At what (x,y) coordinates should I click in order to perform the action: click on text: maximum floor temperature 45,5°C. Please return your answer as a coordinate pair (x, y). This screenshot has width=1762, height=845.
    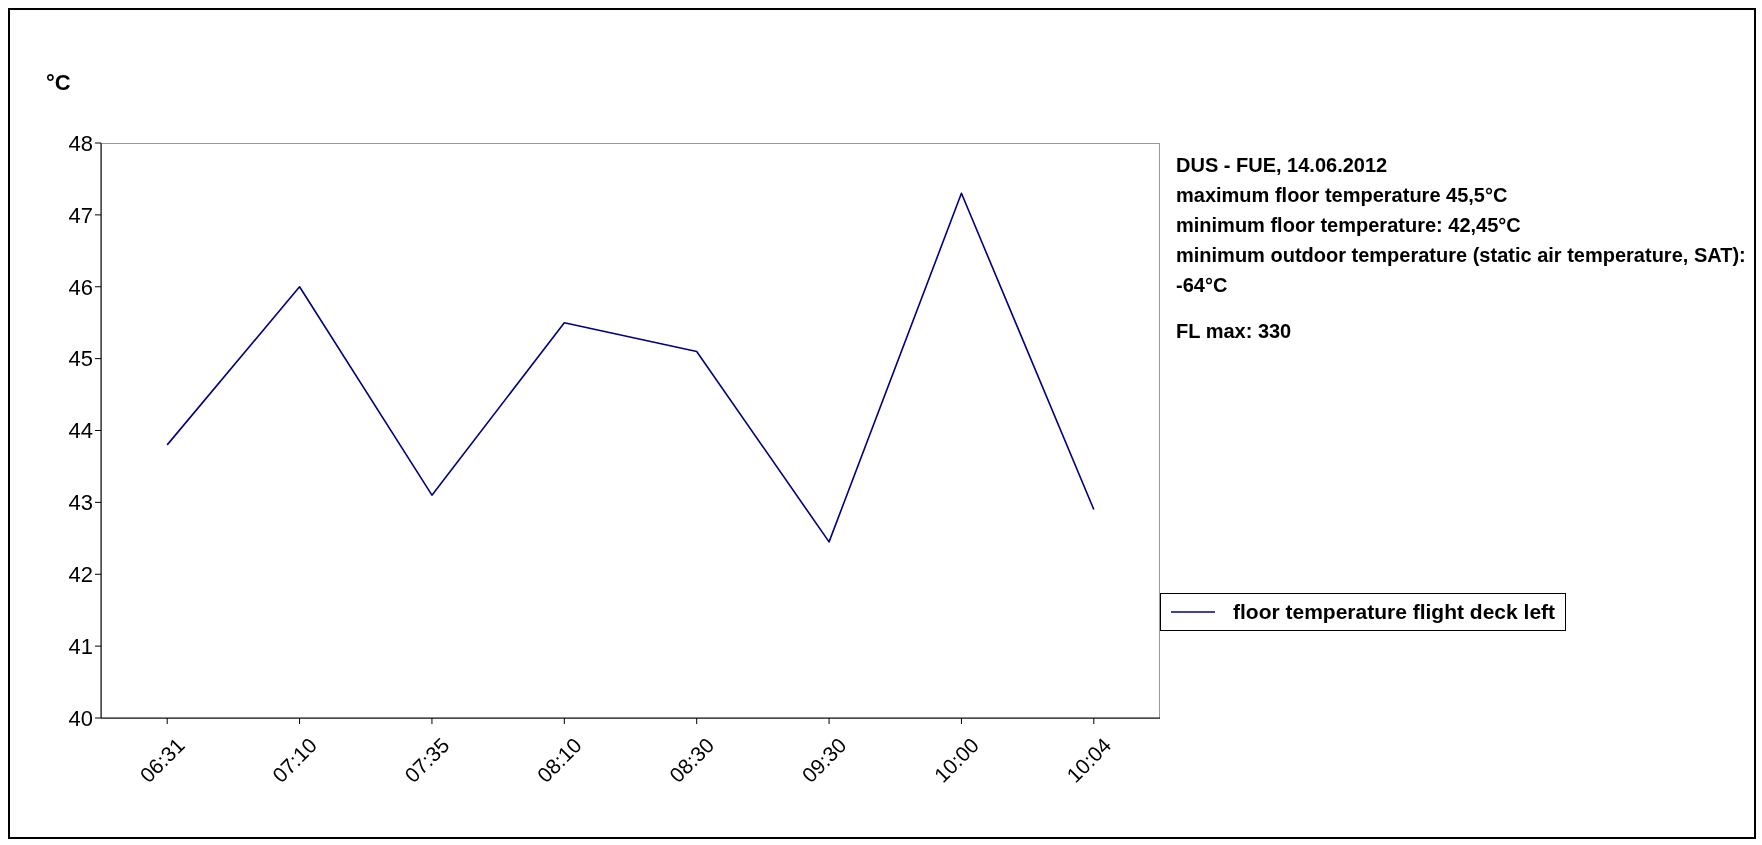
    Looking at the image, I should click on (1342, 195).